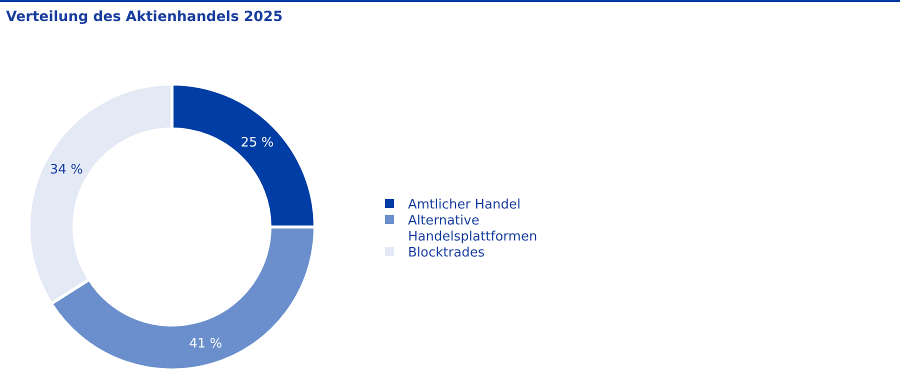  I want to click on legend-label: Alternative Handelsplattformen, so click(473, 229).